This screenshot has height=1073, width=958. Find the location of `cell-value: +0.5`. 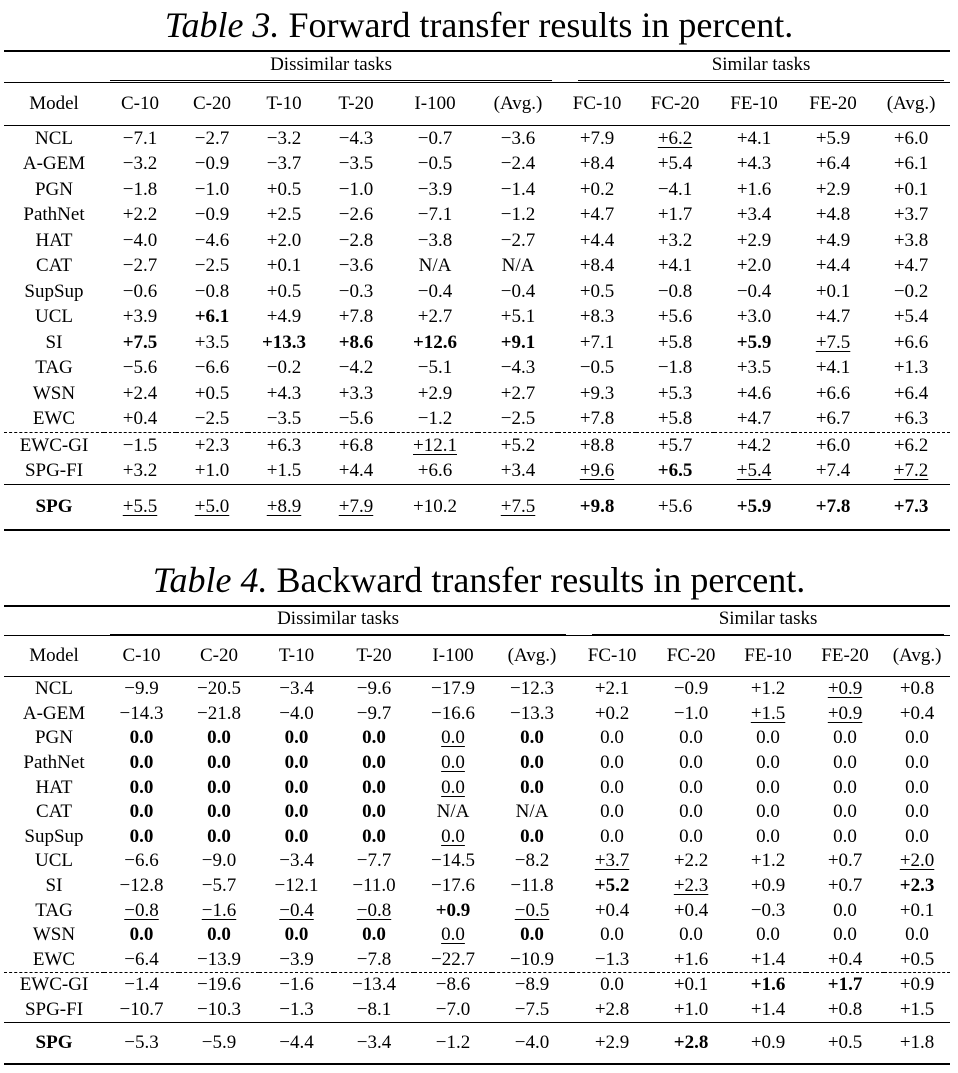

cell-value: +0.5 is located at coordinates (845, 1043).